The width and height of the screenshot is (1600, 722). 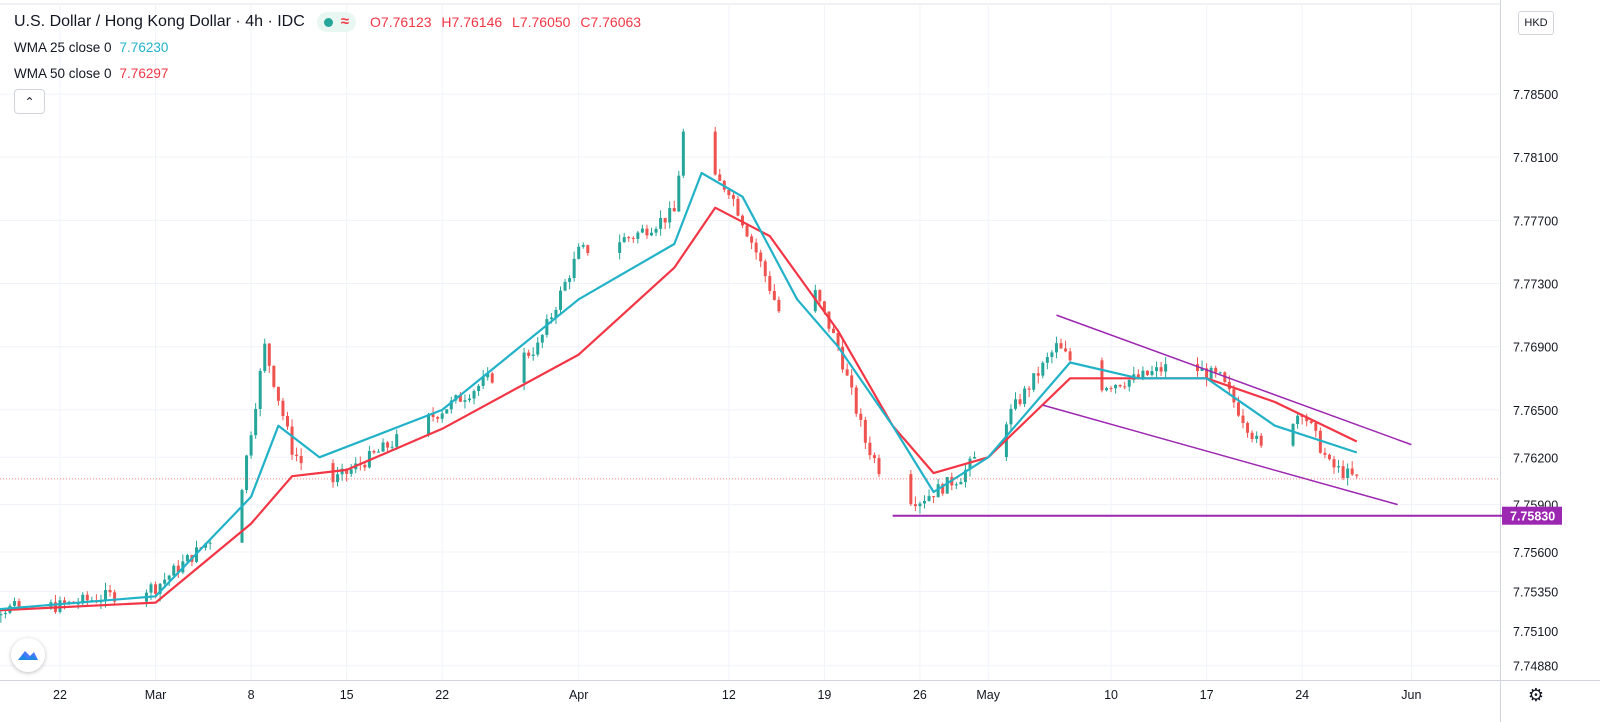 I want to click on logo-icon, so click(x=28, y=655).